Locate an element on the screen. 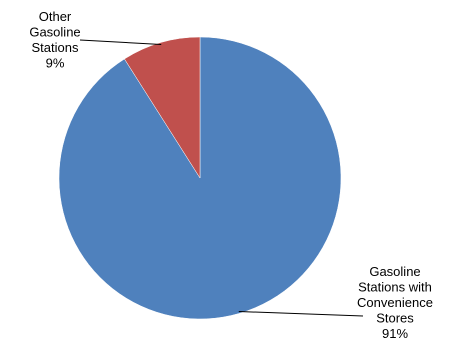 This screenshot has width=454, height=363. slice-label-line: Stations is located at coordinates (55, 47).